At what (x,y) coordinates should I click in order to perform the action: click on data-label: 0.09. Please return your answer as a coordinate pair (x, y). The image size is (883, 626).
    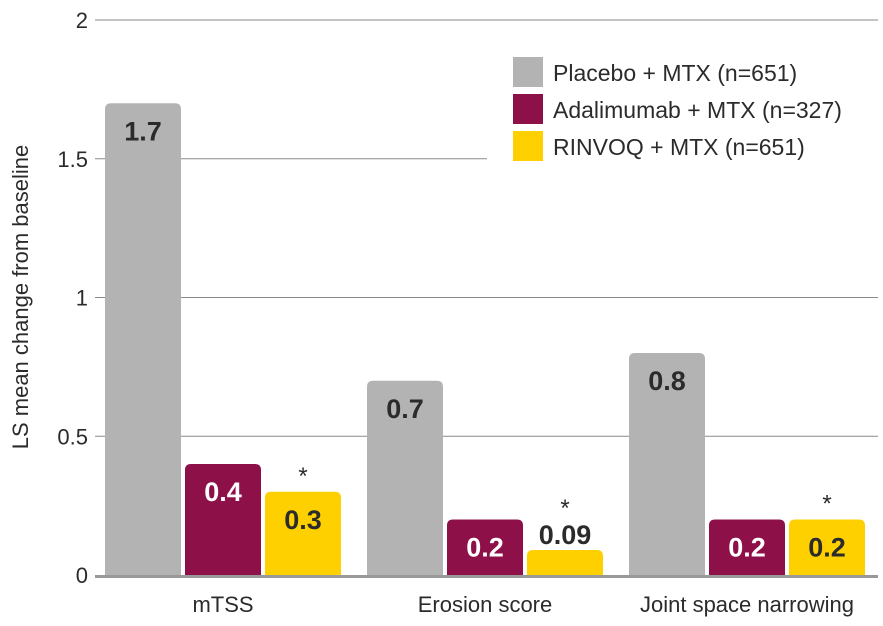
    Looking at the image, I should click on (565, 535).